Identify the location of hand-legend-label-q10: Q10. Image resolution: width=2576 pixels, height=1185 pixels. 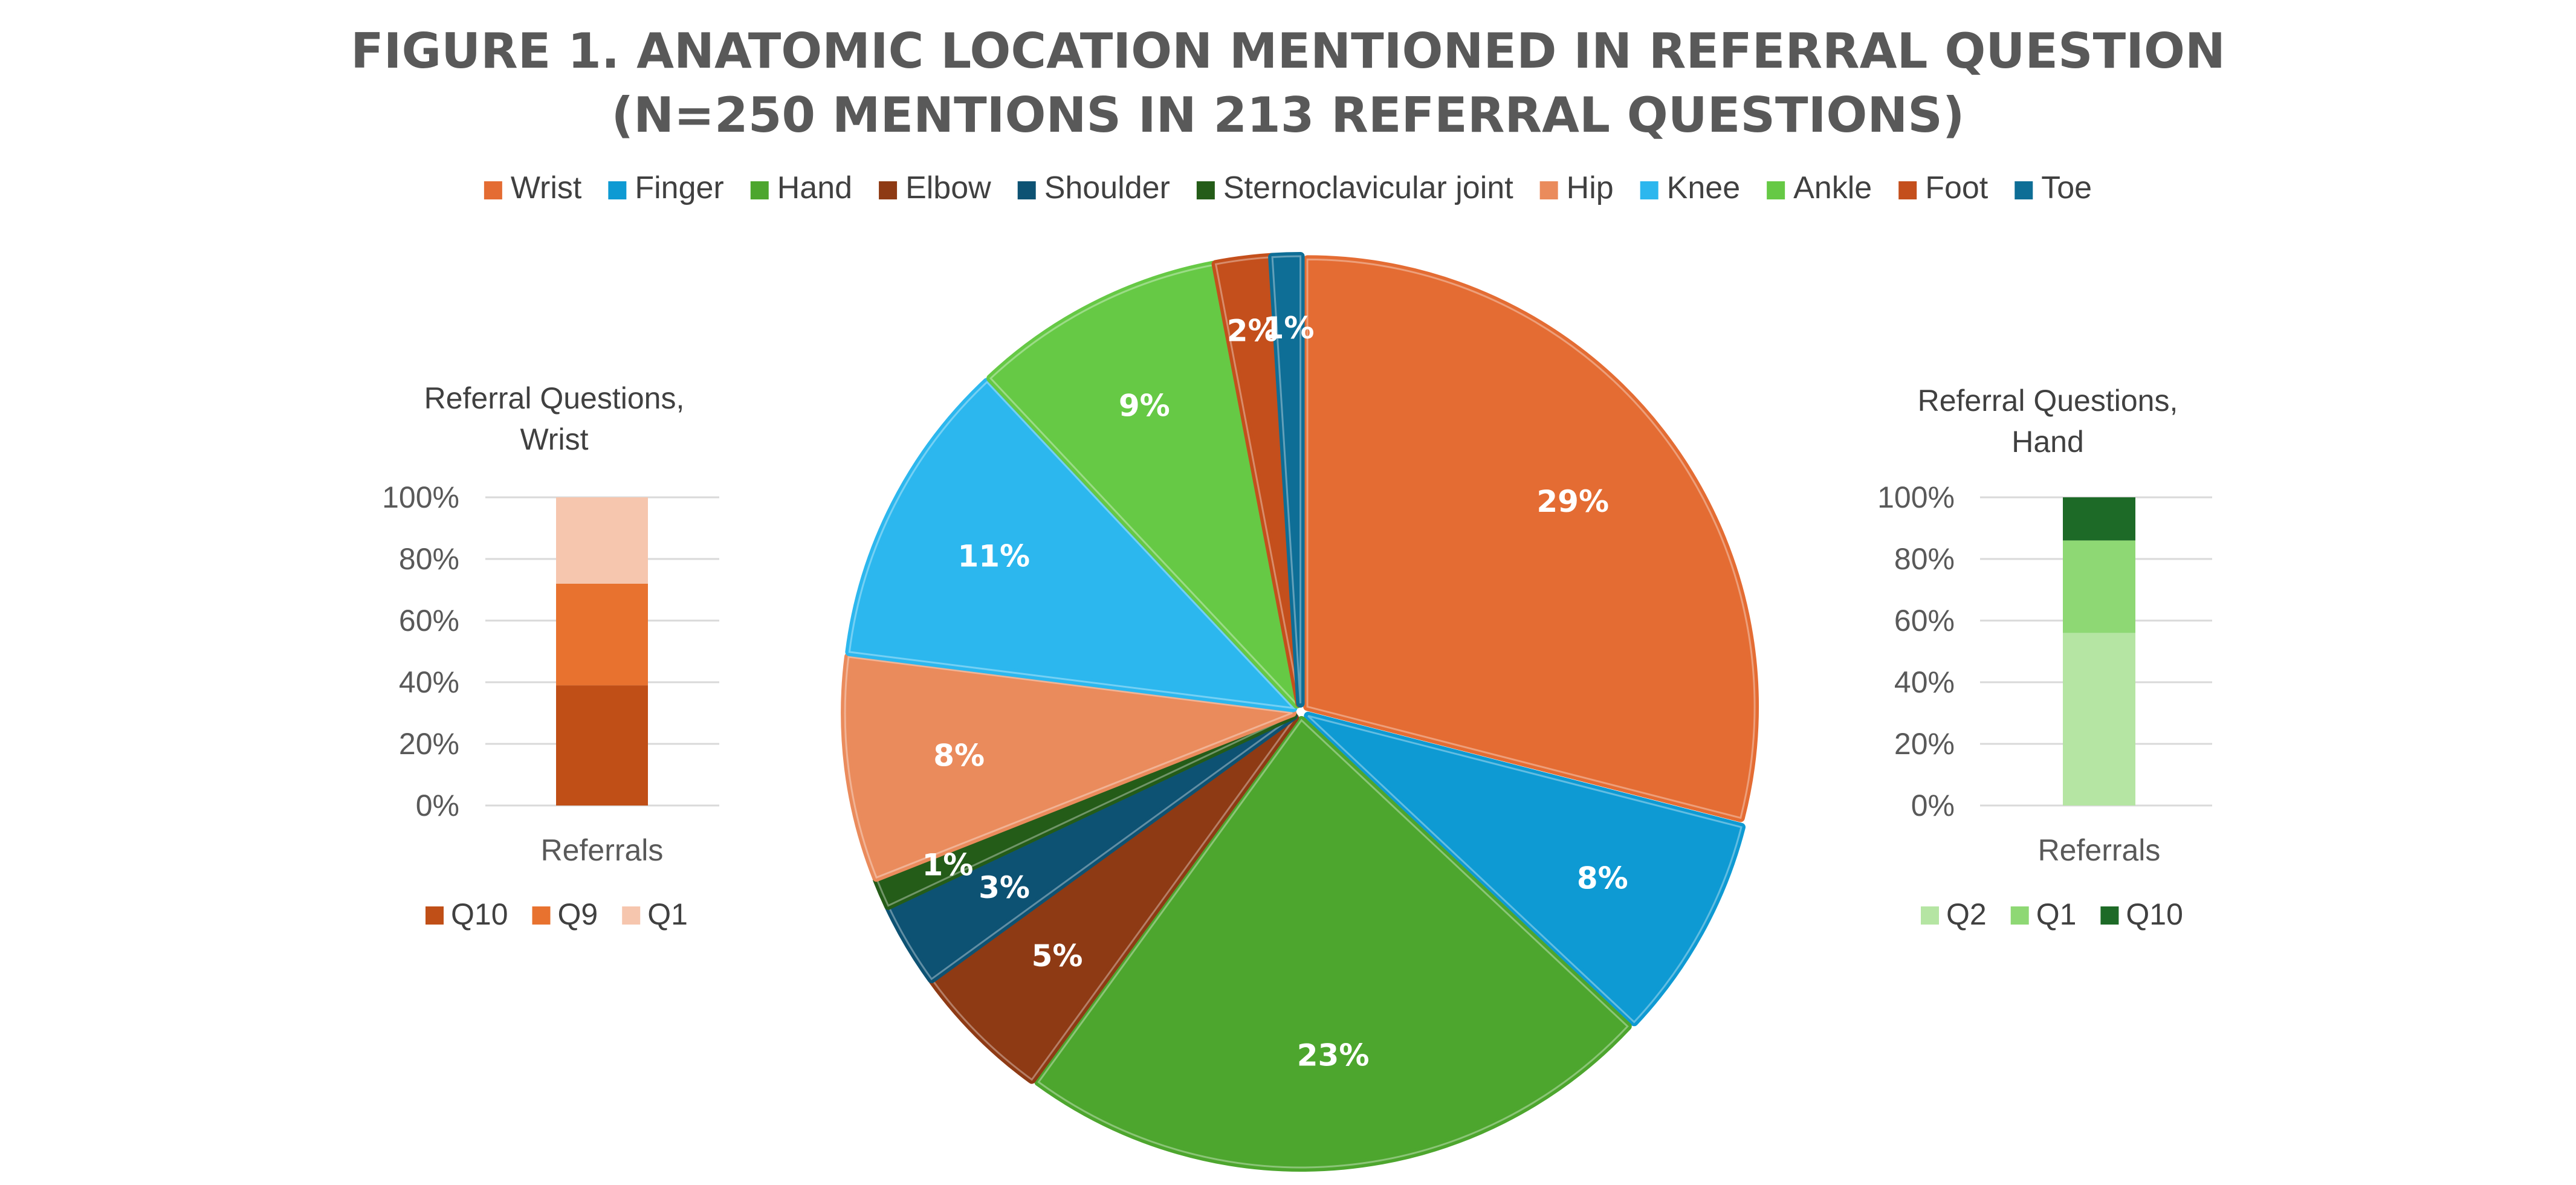
(2154, 914).